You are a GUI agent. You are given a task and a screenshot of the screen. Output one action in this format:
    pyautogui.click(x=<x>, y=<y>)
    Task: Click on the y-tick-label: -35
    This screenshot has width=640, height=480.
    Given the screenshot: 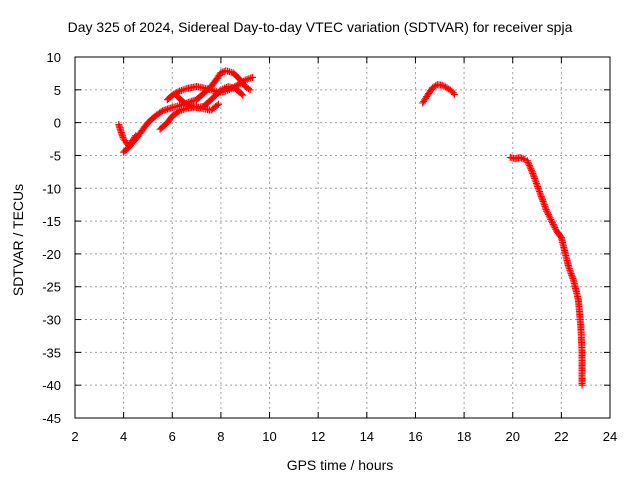 What is the action you would take?
    pyautogui.click(x=51, y=352)
    